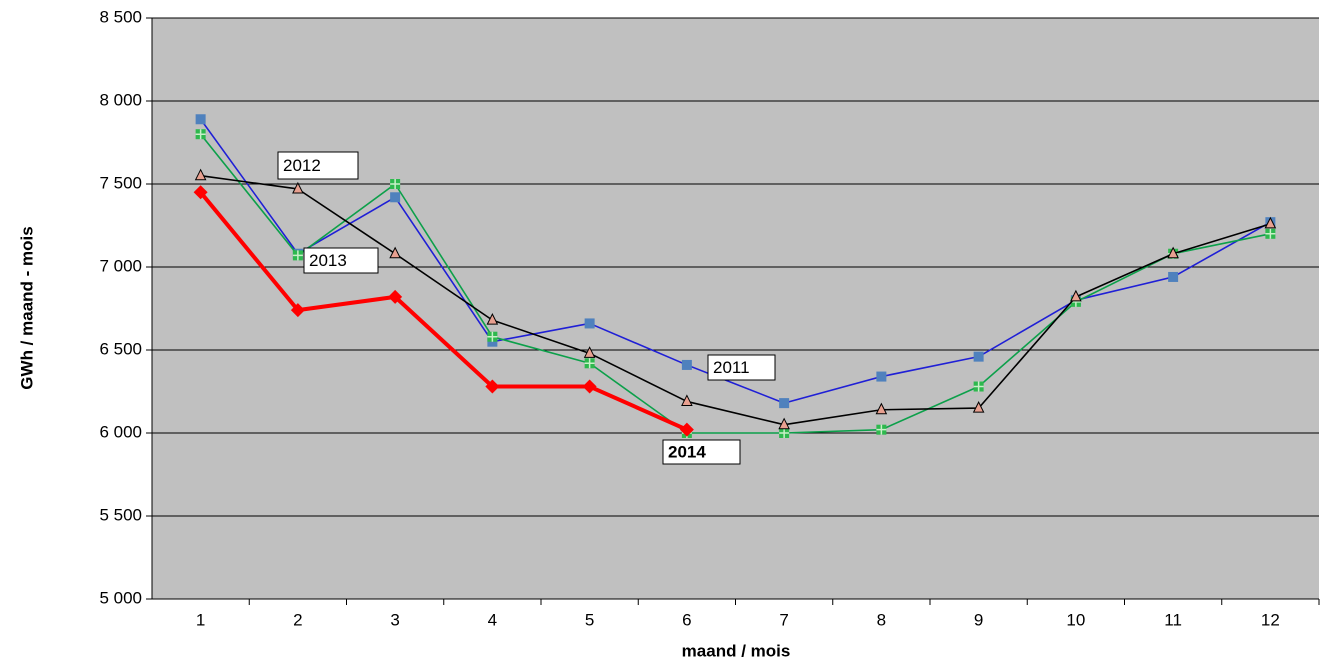 Image resolution: width=1320 pixels, height=664 pixels. What do you see at coordinates (686, 619) in the screenshot?
I see `x-tick-label: 6` at bounding box center [686, 619].